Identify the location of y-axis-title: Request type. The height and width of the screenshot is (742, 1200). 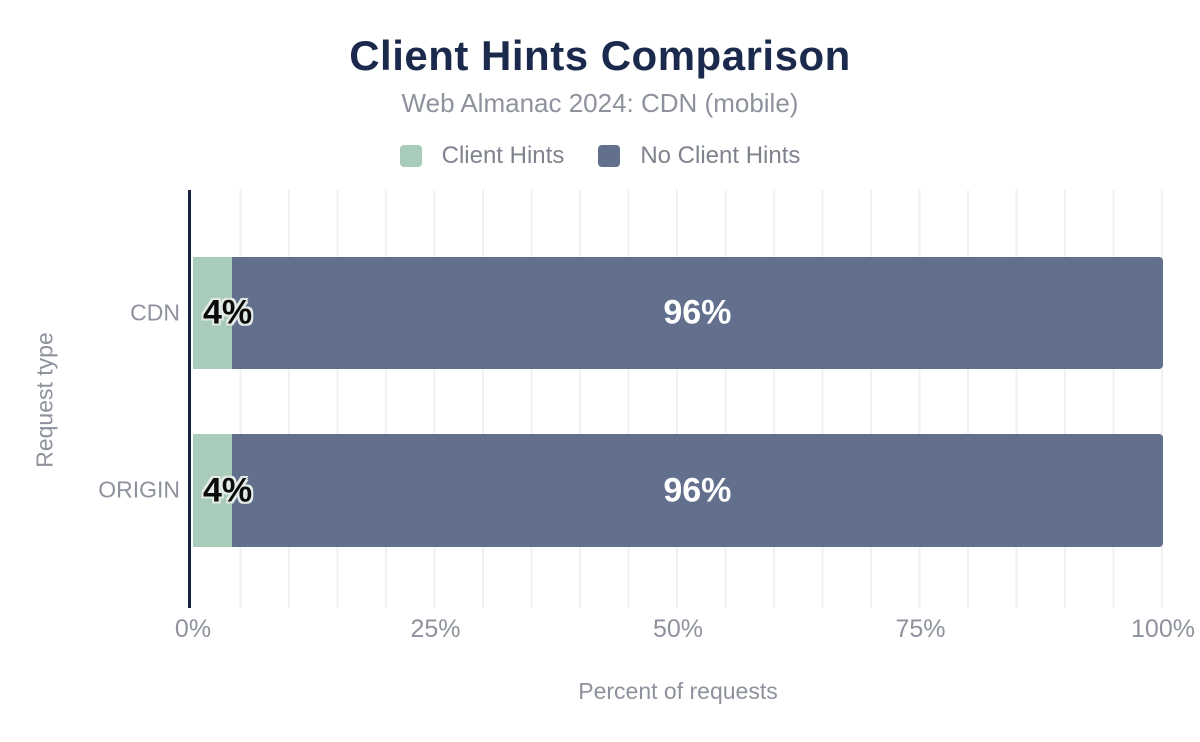
(44, 400).